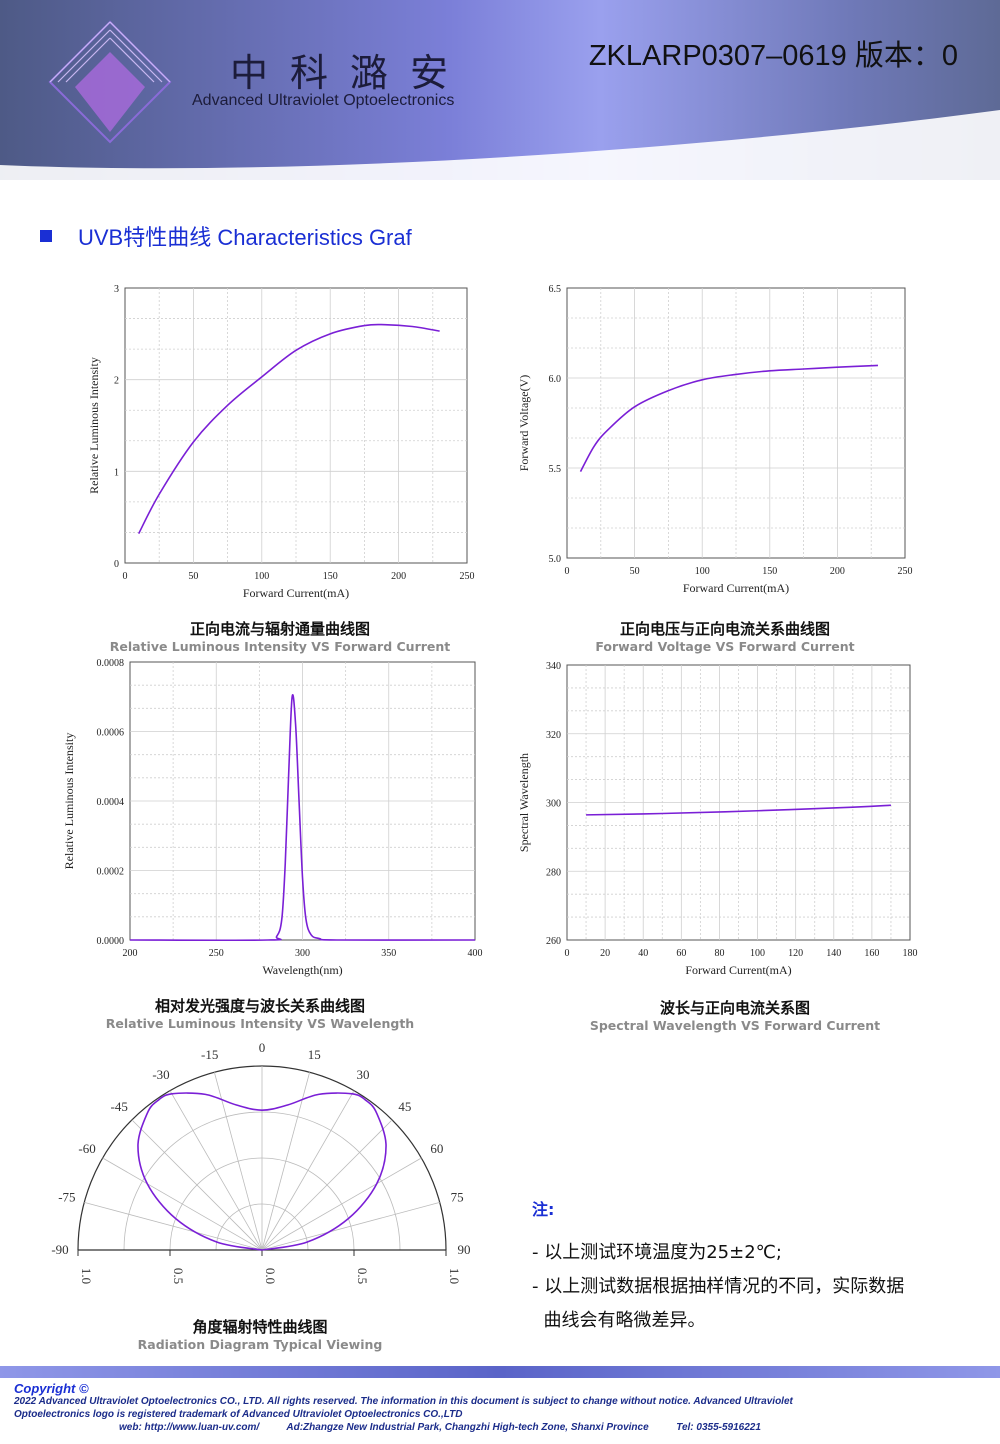  What do you see at coordinates (262, 1047) in the screenshot?
I see `angle-tick-label: 0` at bounding box center [262, 1047].